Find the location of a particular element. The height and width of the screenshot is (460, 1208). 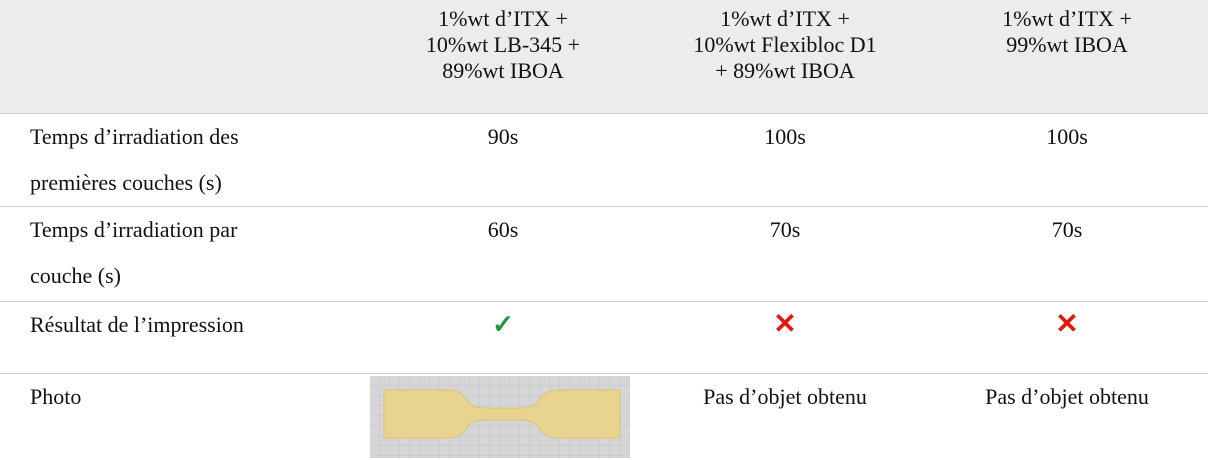

header-line: + 89%wt IBOA is located at coordinates (785, 70).